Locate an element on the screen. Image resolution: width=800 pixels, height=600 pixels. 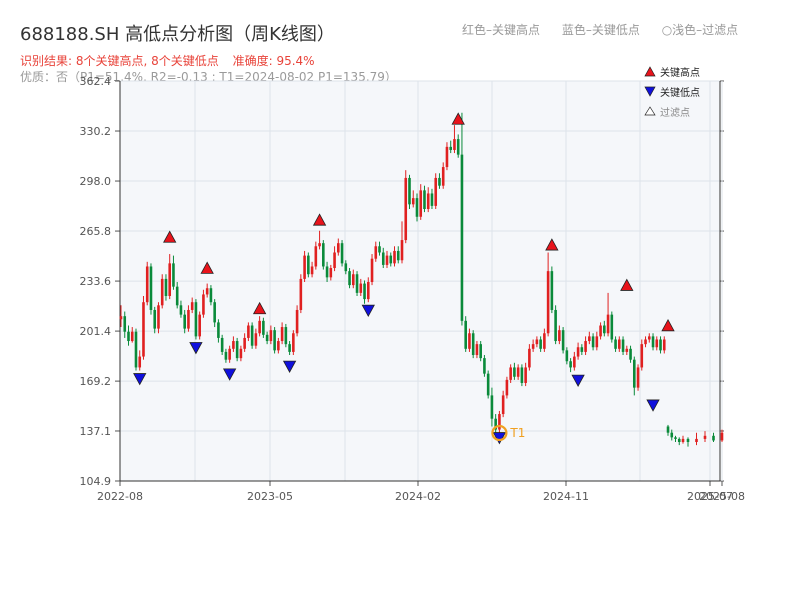
page-title: 688188.SH 高低点分析图（周K线图） is located at coordinates (177, 34).